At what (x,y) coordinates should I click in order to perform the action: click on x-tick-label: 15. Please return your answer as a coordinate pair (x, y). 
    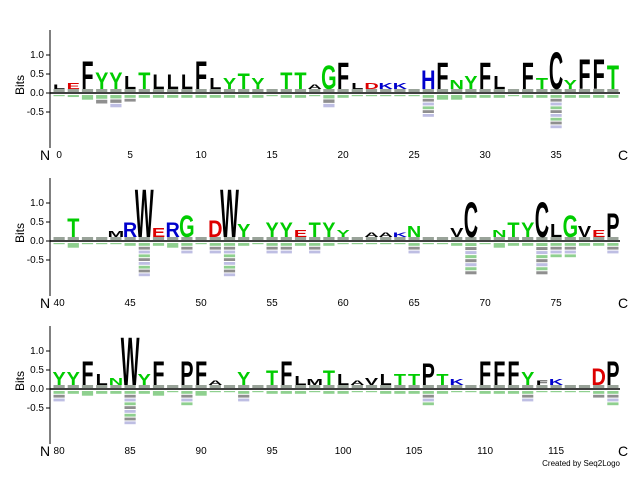
    Looking at the image, I should click on (273, 155).